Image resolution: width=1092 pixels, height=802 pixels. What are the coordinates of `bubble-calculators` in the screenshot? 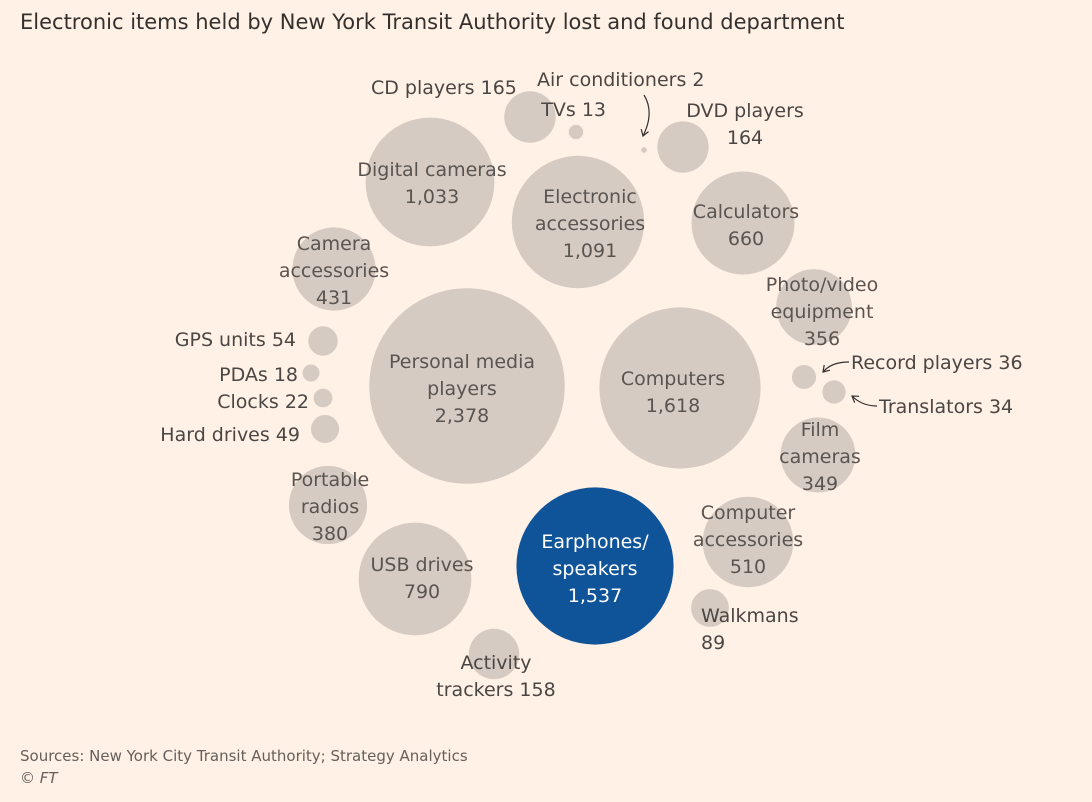 It's located at (743, 223).